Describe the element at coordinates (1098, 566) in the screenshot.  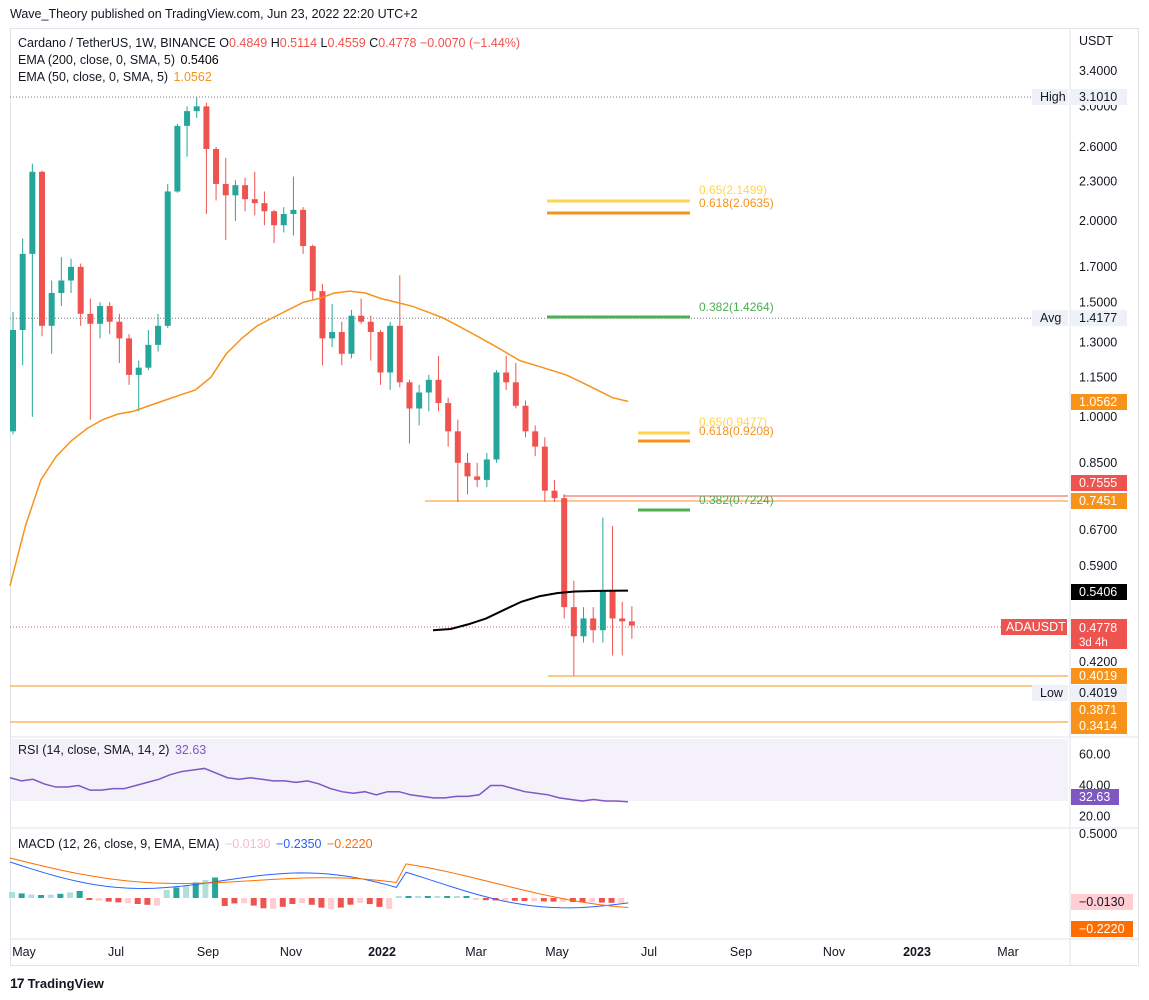
I see `price-tick-label: 0.5900` at that location.